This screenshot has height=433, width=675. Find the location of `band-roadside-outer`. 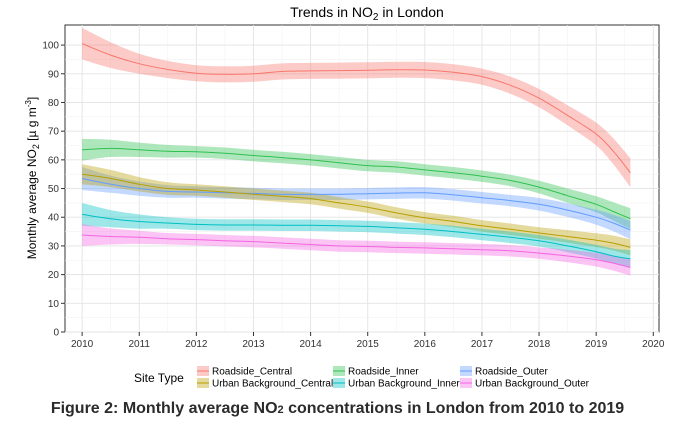

band-roadside-outer is located at coordinates (356, 203).